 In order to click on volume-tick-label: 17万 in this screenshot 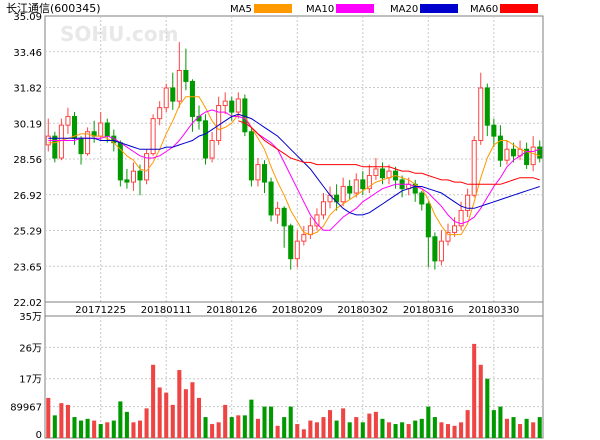, I will do `click(30, 380)`.